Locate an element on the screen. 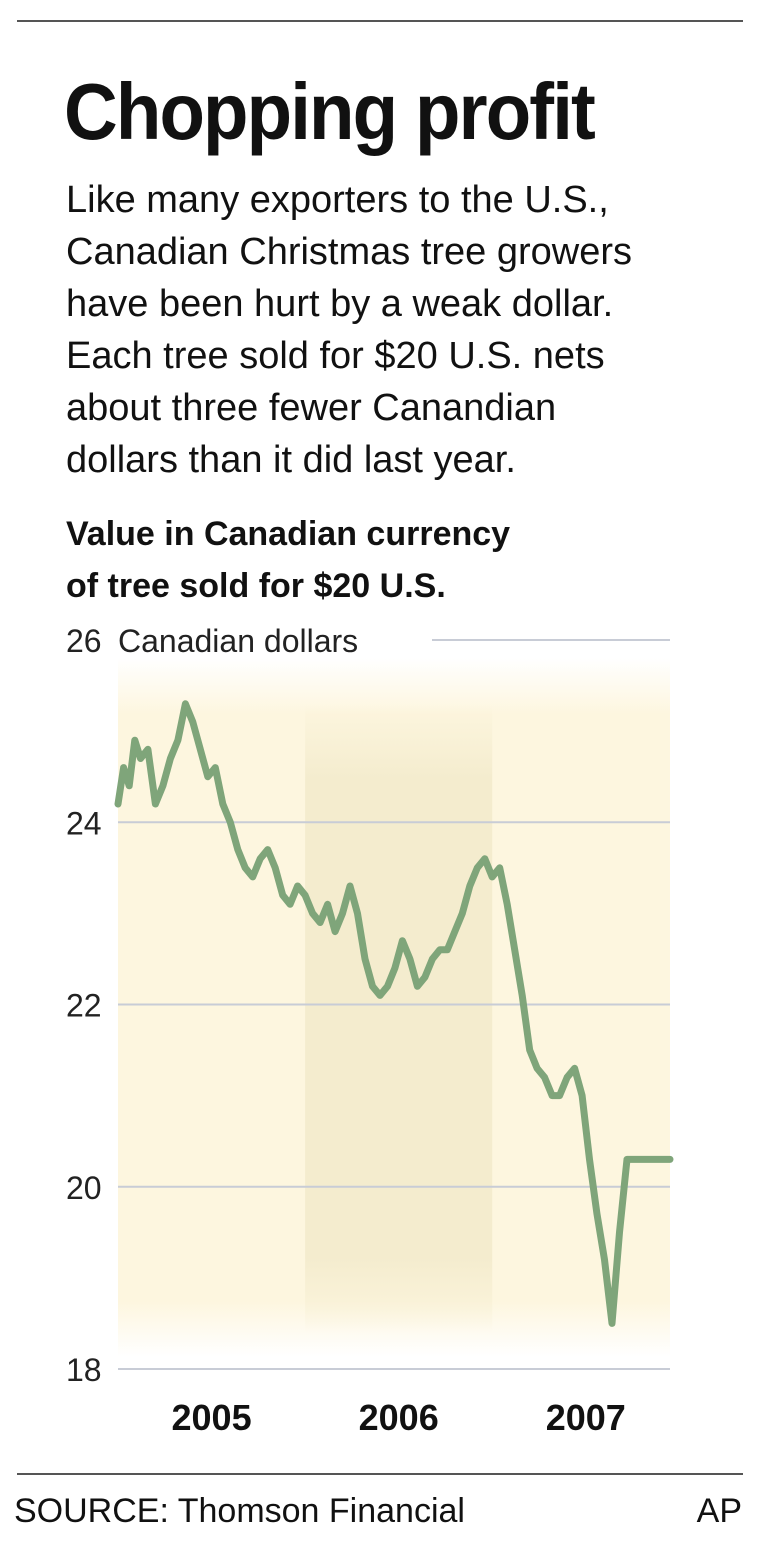  y-axis-label: Canadian dollars is located at coordinates (238, 641).